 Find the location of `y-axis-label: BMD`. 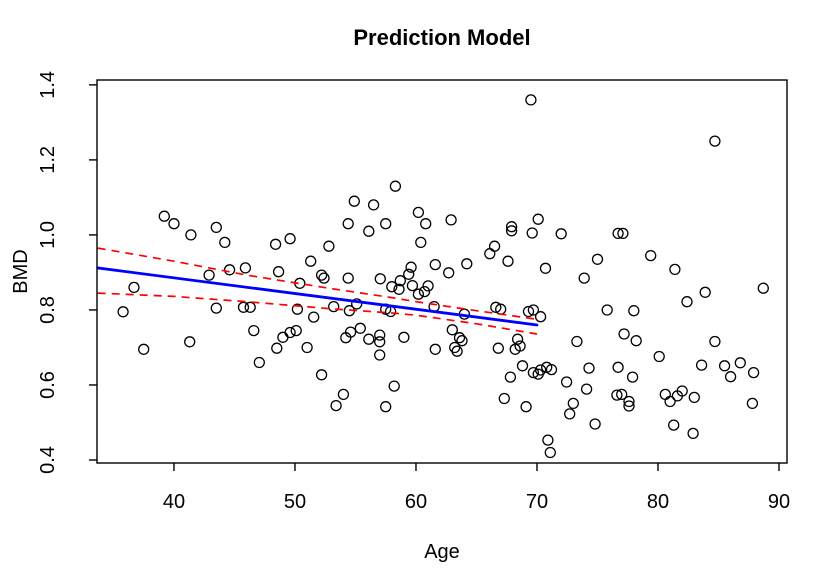

y-axis-label: BMD is located at coordinates (21, 271).